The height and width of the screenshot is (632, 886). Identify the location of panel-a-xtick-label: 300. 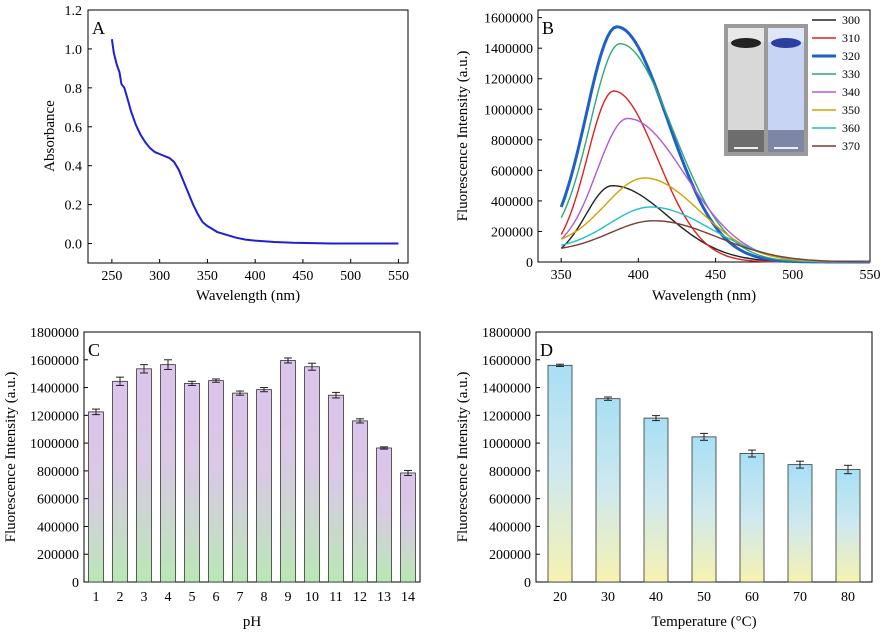
(159, 276).